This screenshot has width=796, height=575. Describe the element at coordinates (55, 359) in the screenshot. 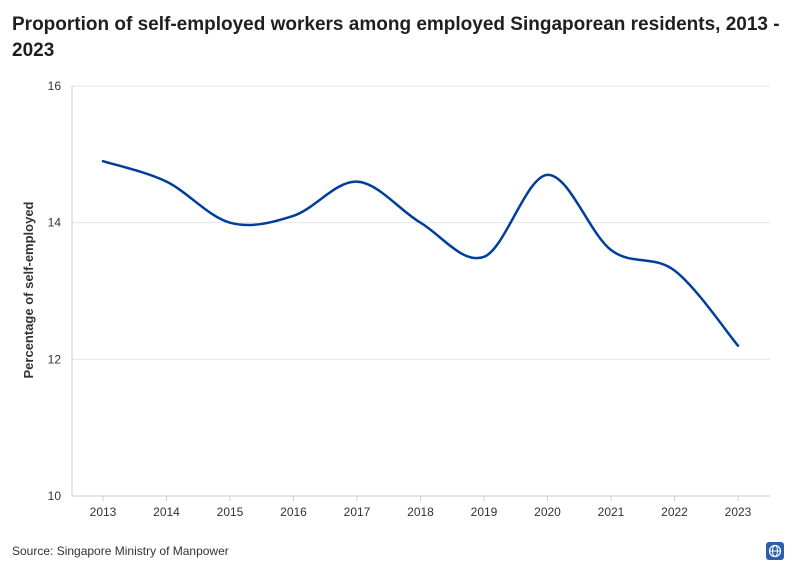

I see `y-tick-label: 12` at that location.